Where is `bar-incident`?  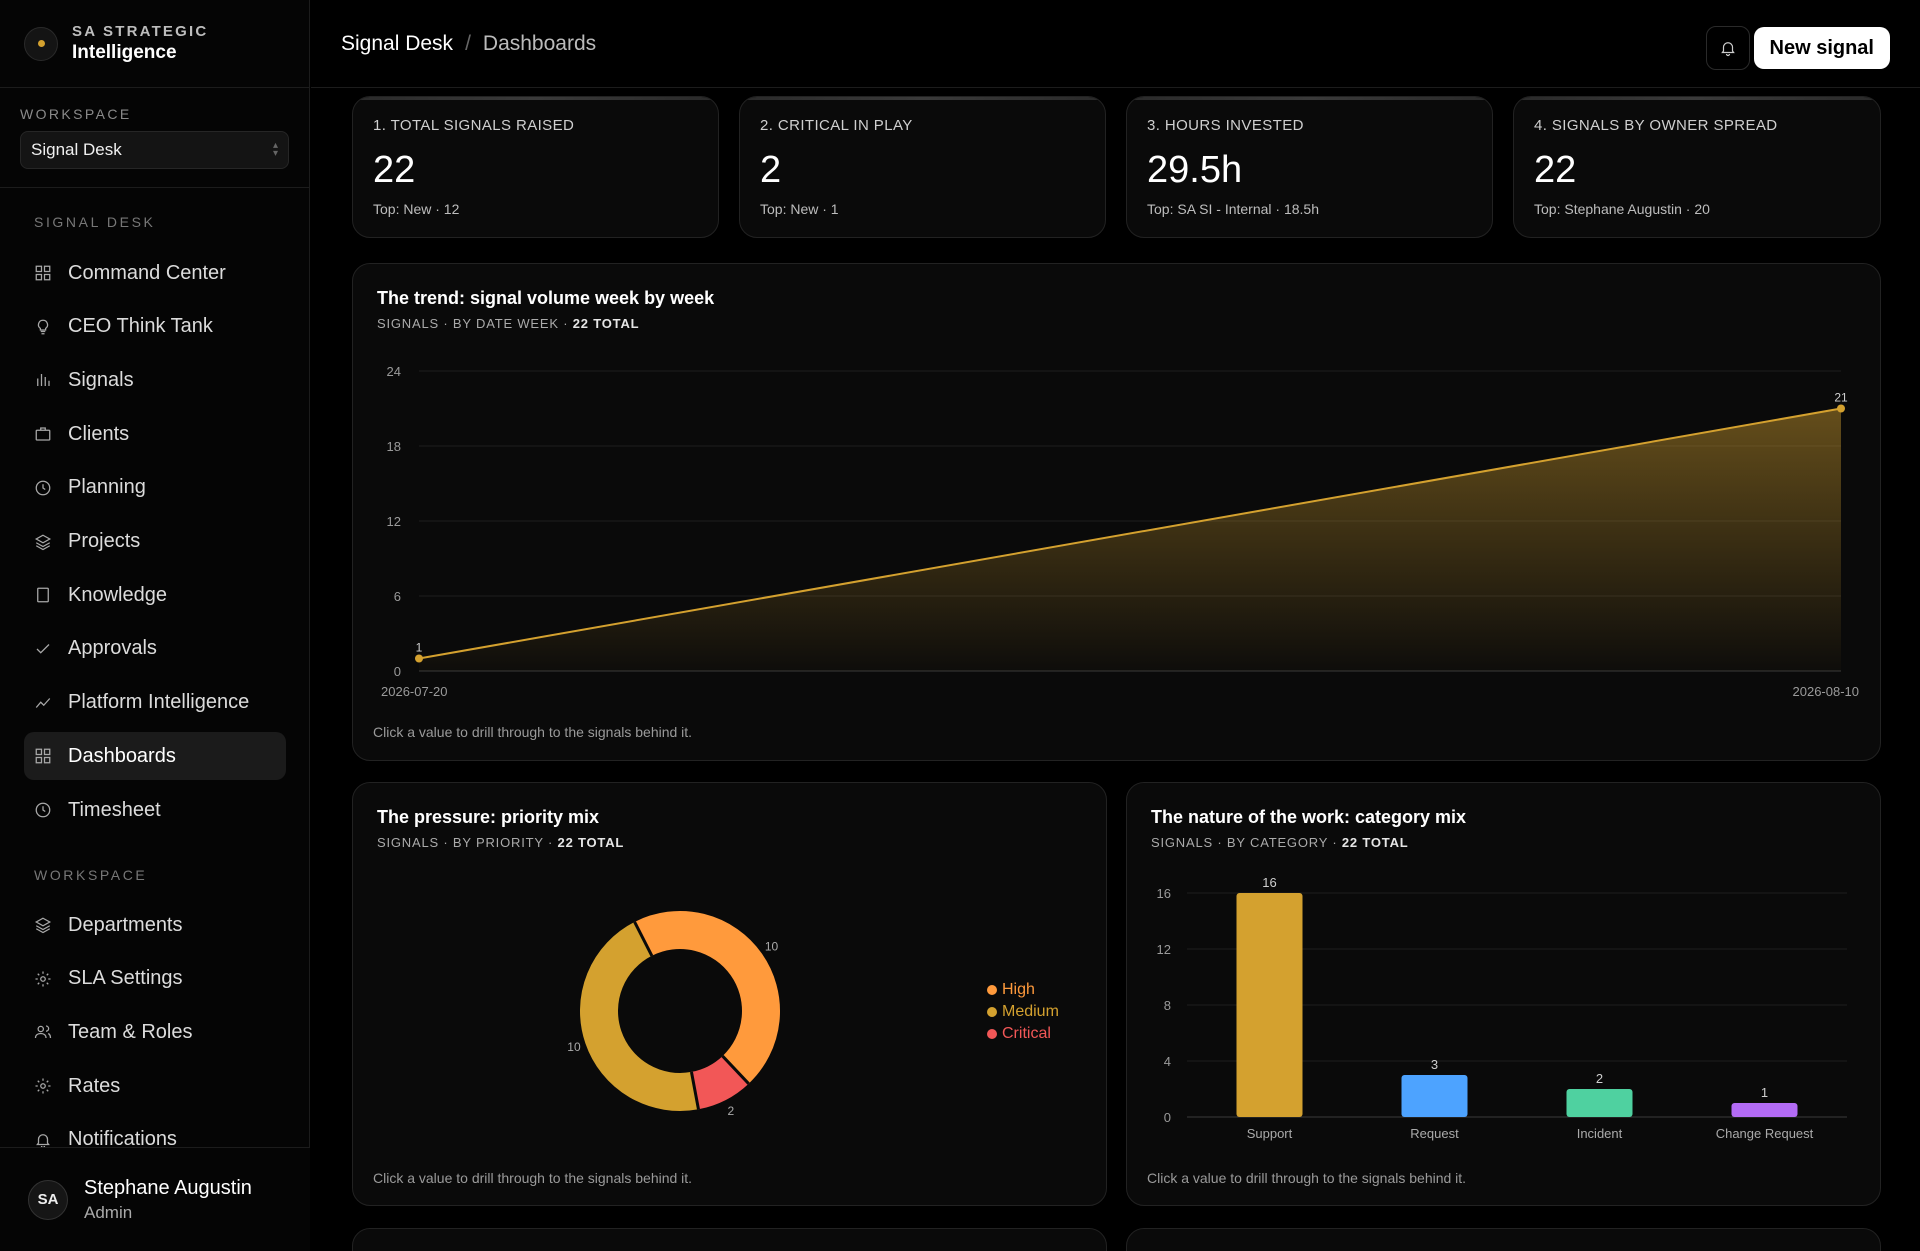
bar-incident is located at coordinates (1599, 1103).